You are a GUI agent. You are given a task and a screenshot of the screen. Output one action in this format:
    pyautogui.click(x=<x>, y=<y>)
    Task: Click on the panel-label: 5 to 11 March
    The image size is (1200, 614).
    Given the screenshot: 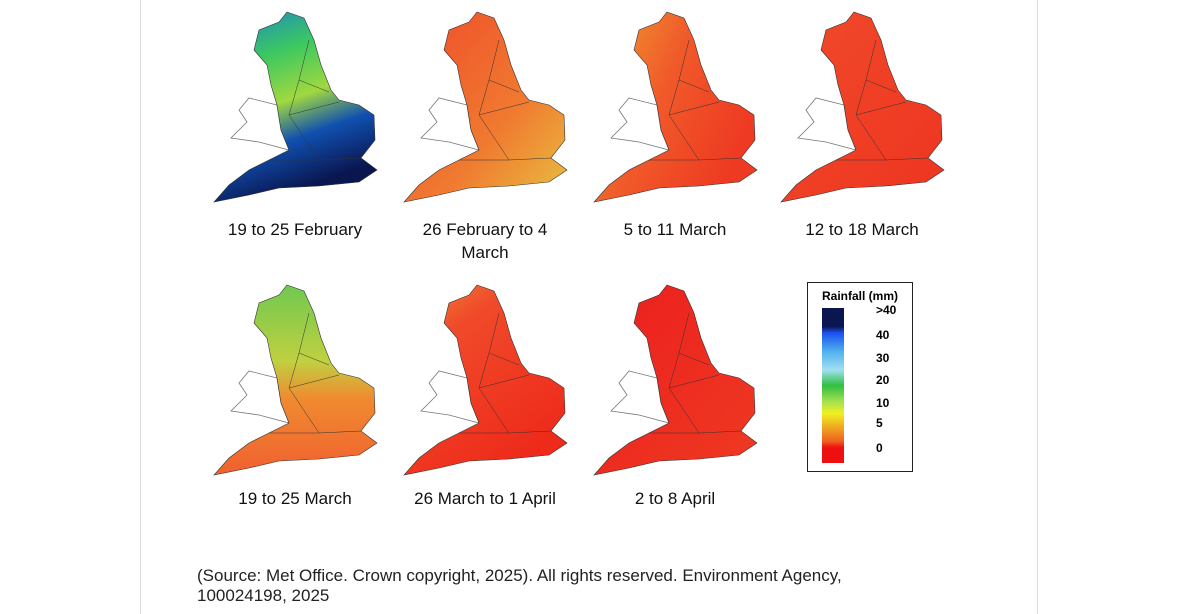 What is the action you would take?
    pyautogui.click(x=675, y=229)
    